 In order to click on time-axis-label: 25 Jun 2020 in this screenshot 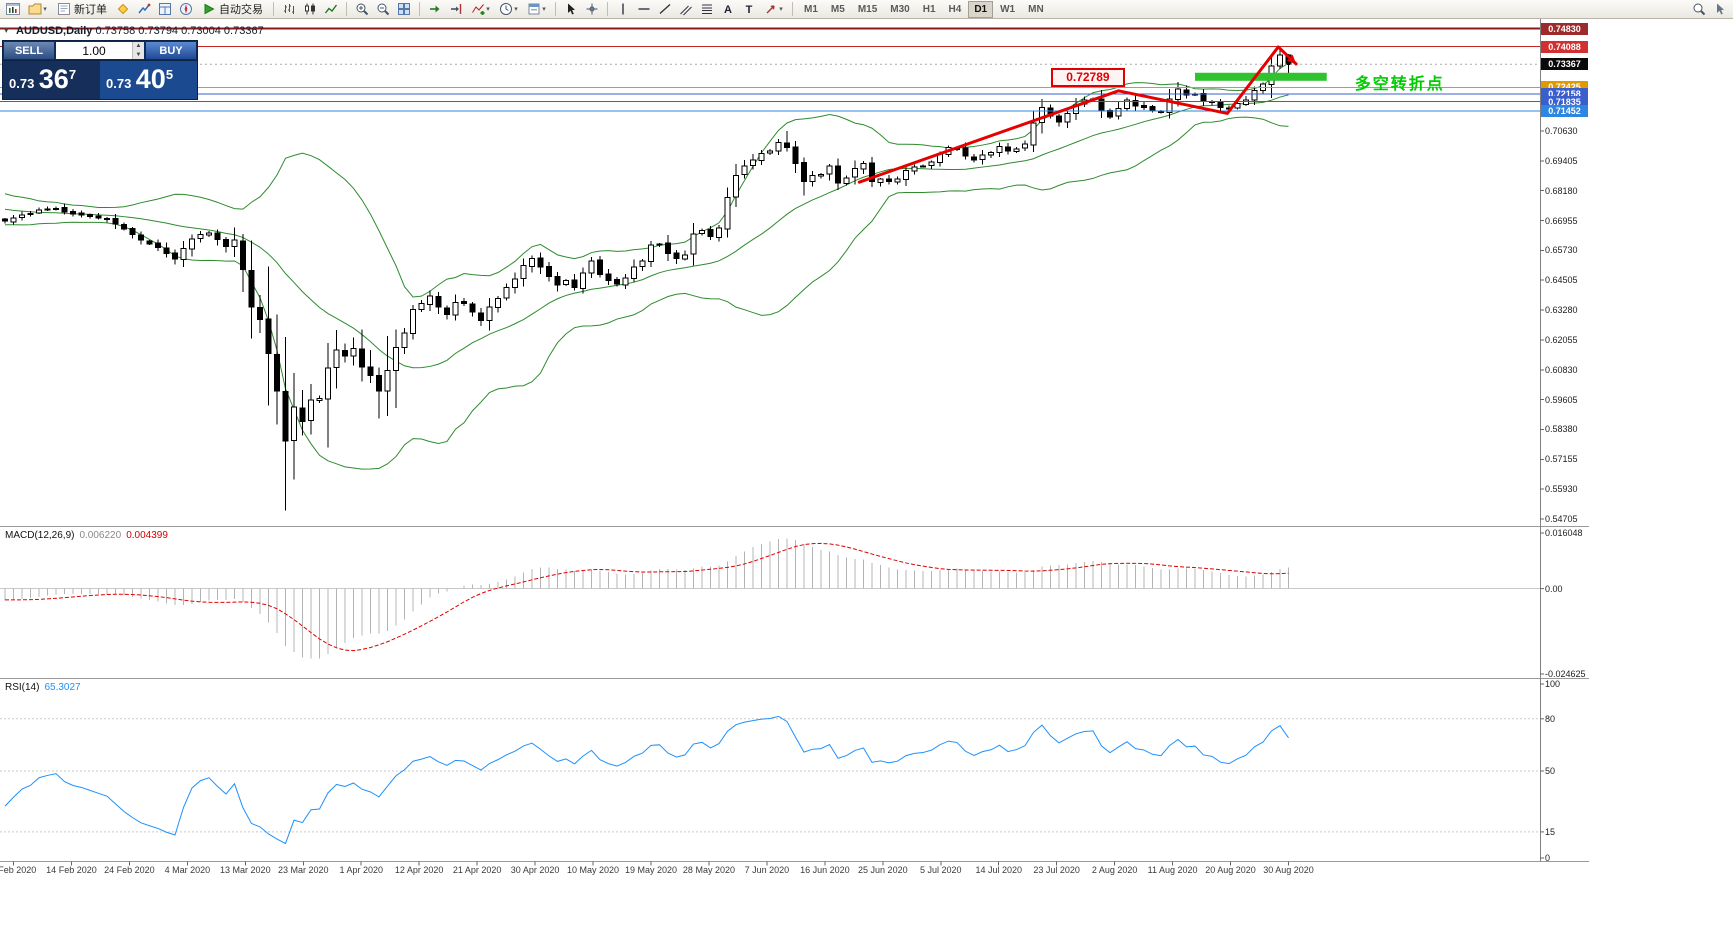, I will do `click(883, 870)`.